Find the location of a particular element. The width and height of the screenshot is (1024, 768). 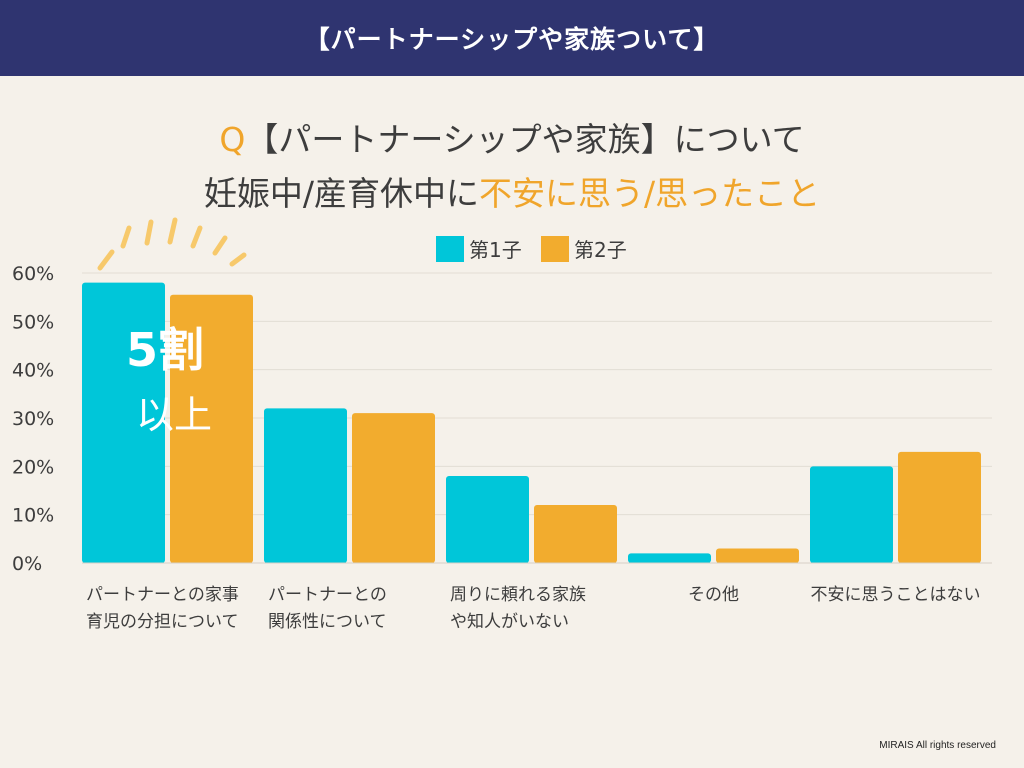

category-label: 不安に思うことはない is located at coordinates (896, 595).